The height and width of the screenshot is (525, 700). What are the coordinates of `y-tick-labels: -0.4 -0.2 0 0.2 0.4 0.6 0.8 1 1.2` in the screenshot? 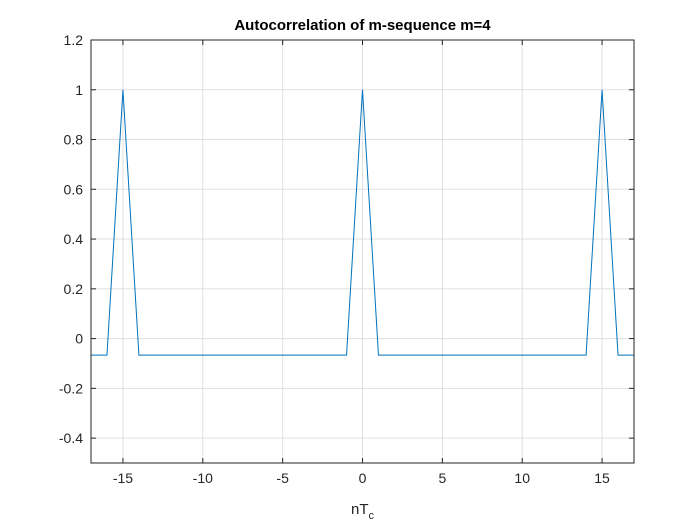 It's located at (71, 239).